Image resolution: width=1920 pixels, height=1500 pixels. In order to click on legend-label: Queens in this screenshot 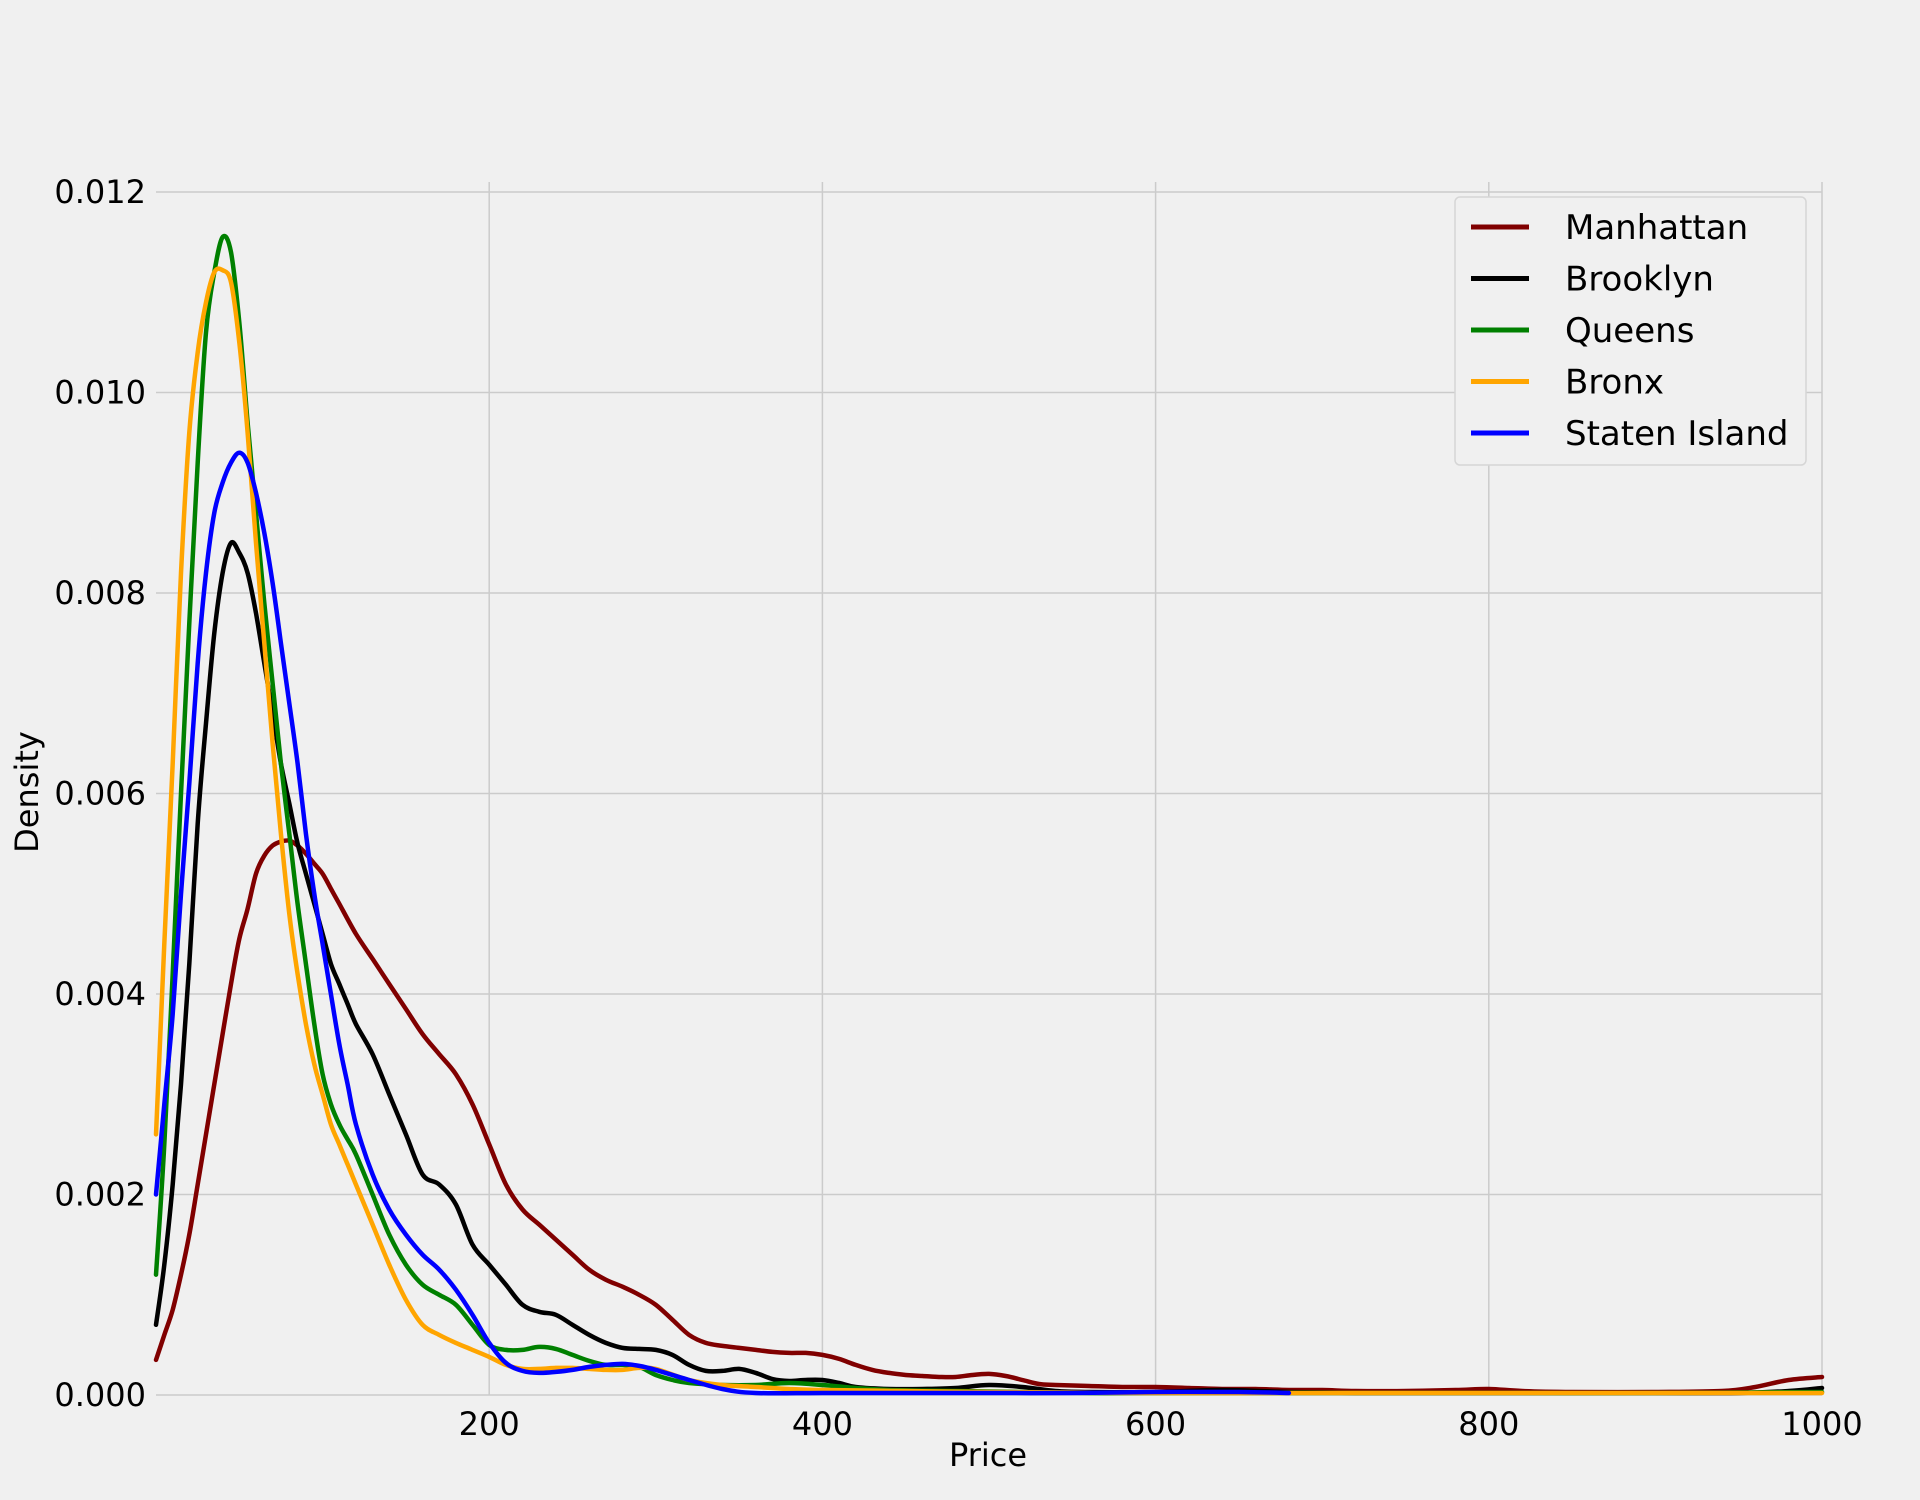, I will do `click(1629, 331)`.